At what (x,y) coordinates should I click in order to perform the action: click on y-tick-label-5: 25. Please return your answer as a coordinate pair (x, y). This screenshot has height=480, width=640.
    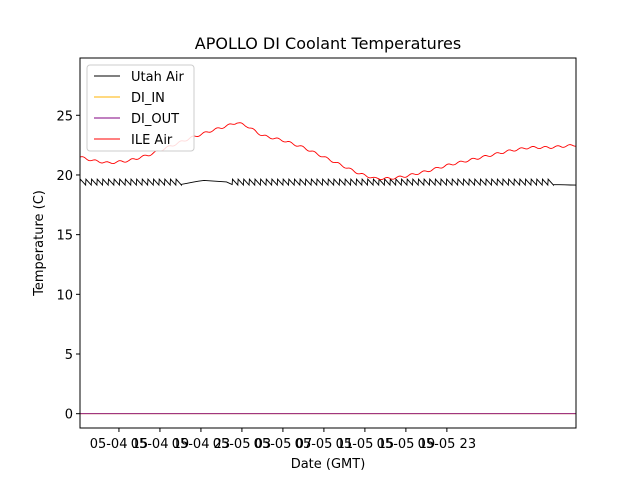
    Looking at the image, I should click on (64, 116).